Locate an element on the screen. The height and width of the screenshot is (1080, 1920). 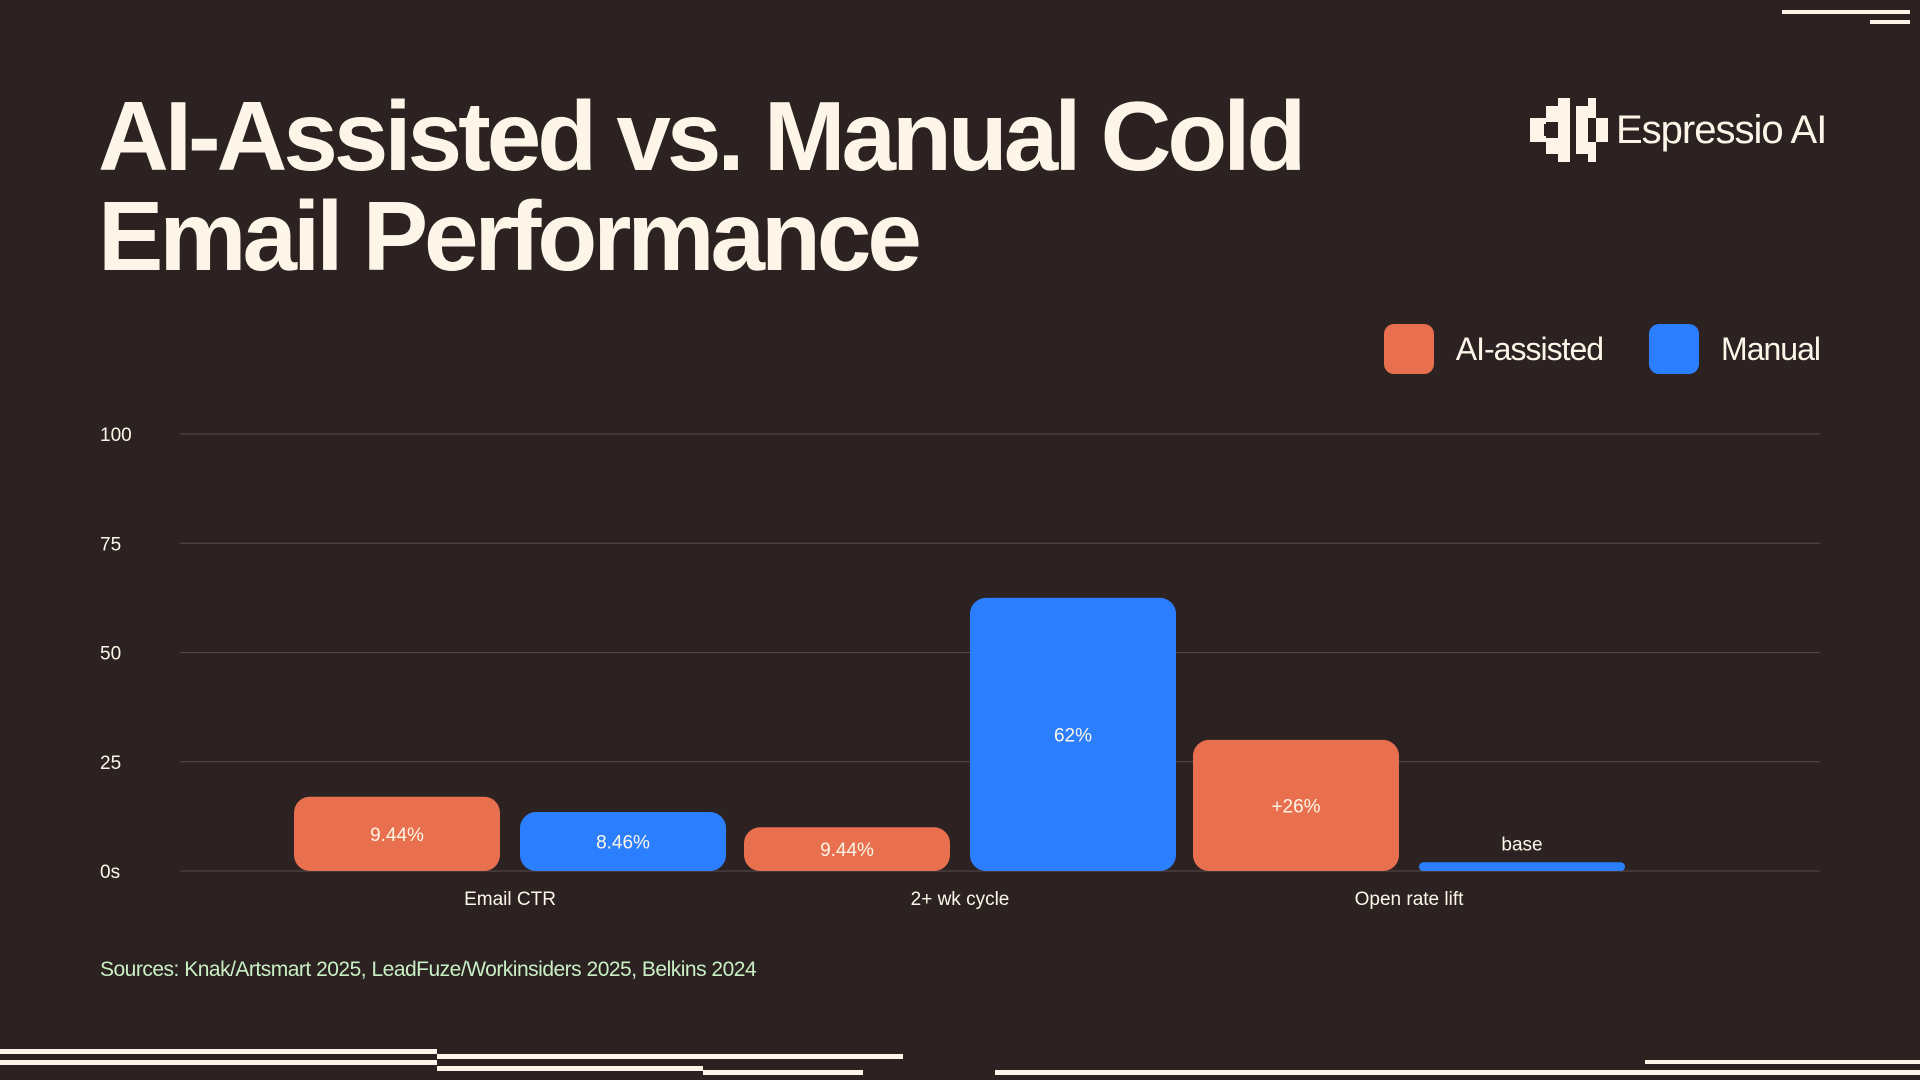
data-label: base is located at coordinates (1521, 844).